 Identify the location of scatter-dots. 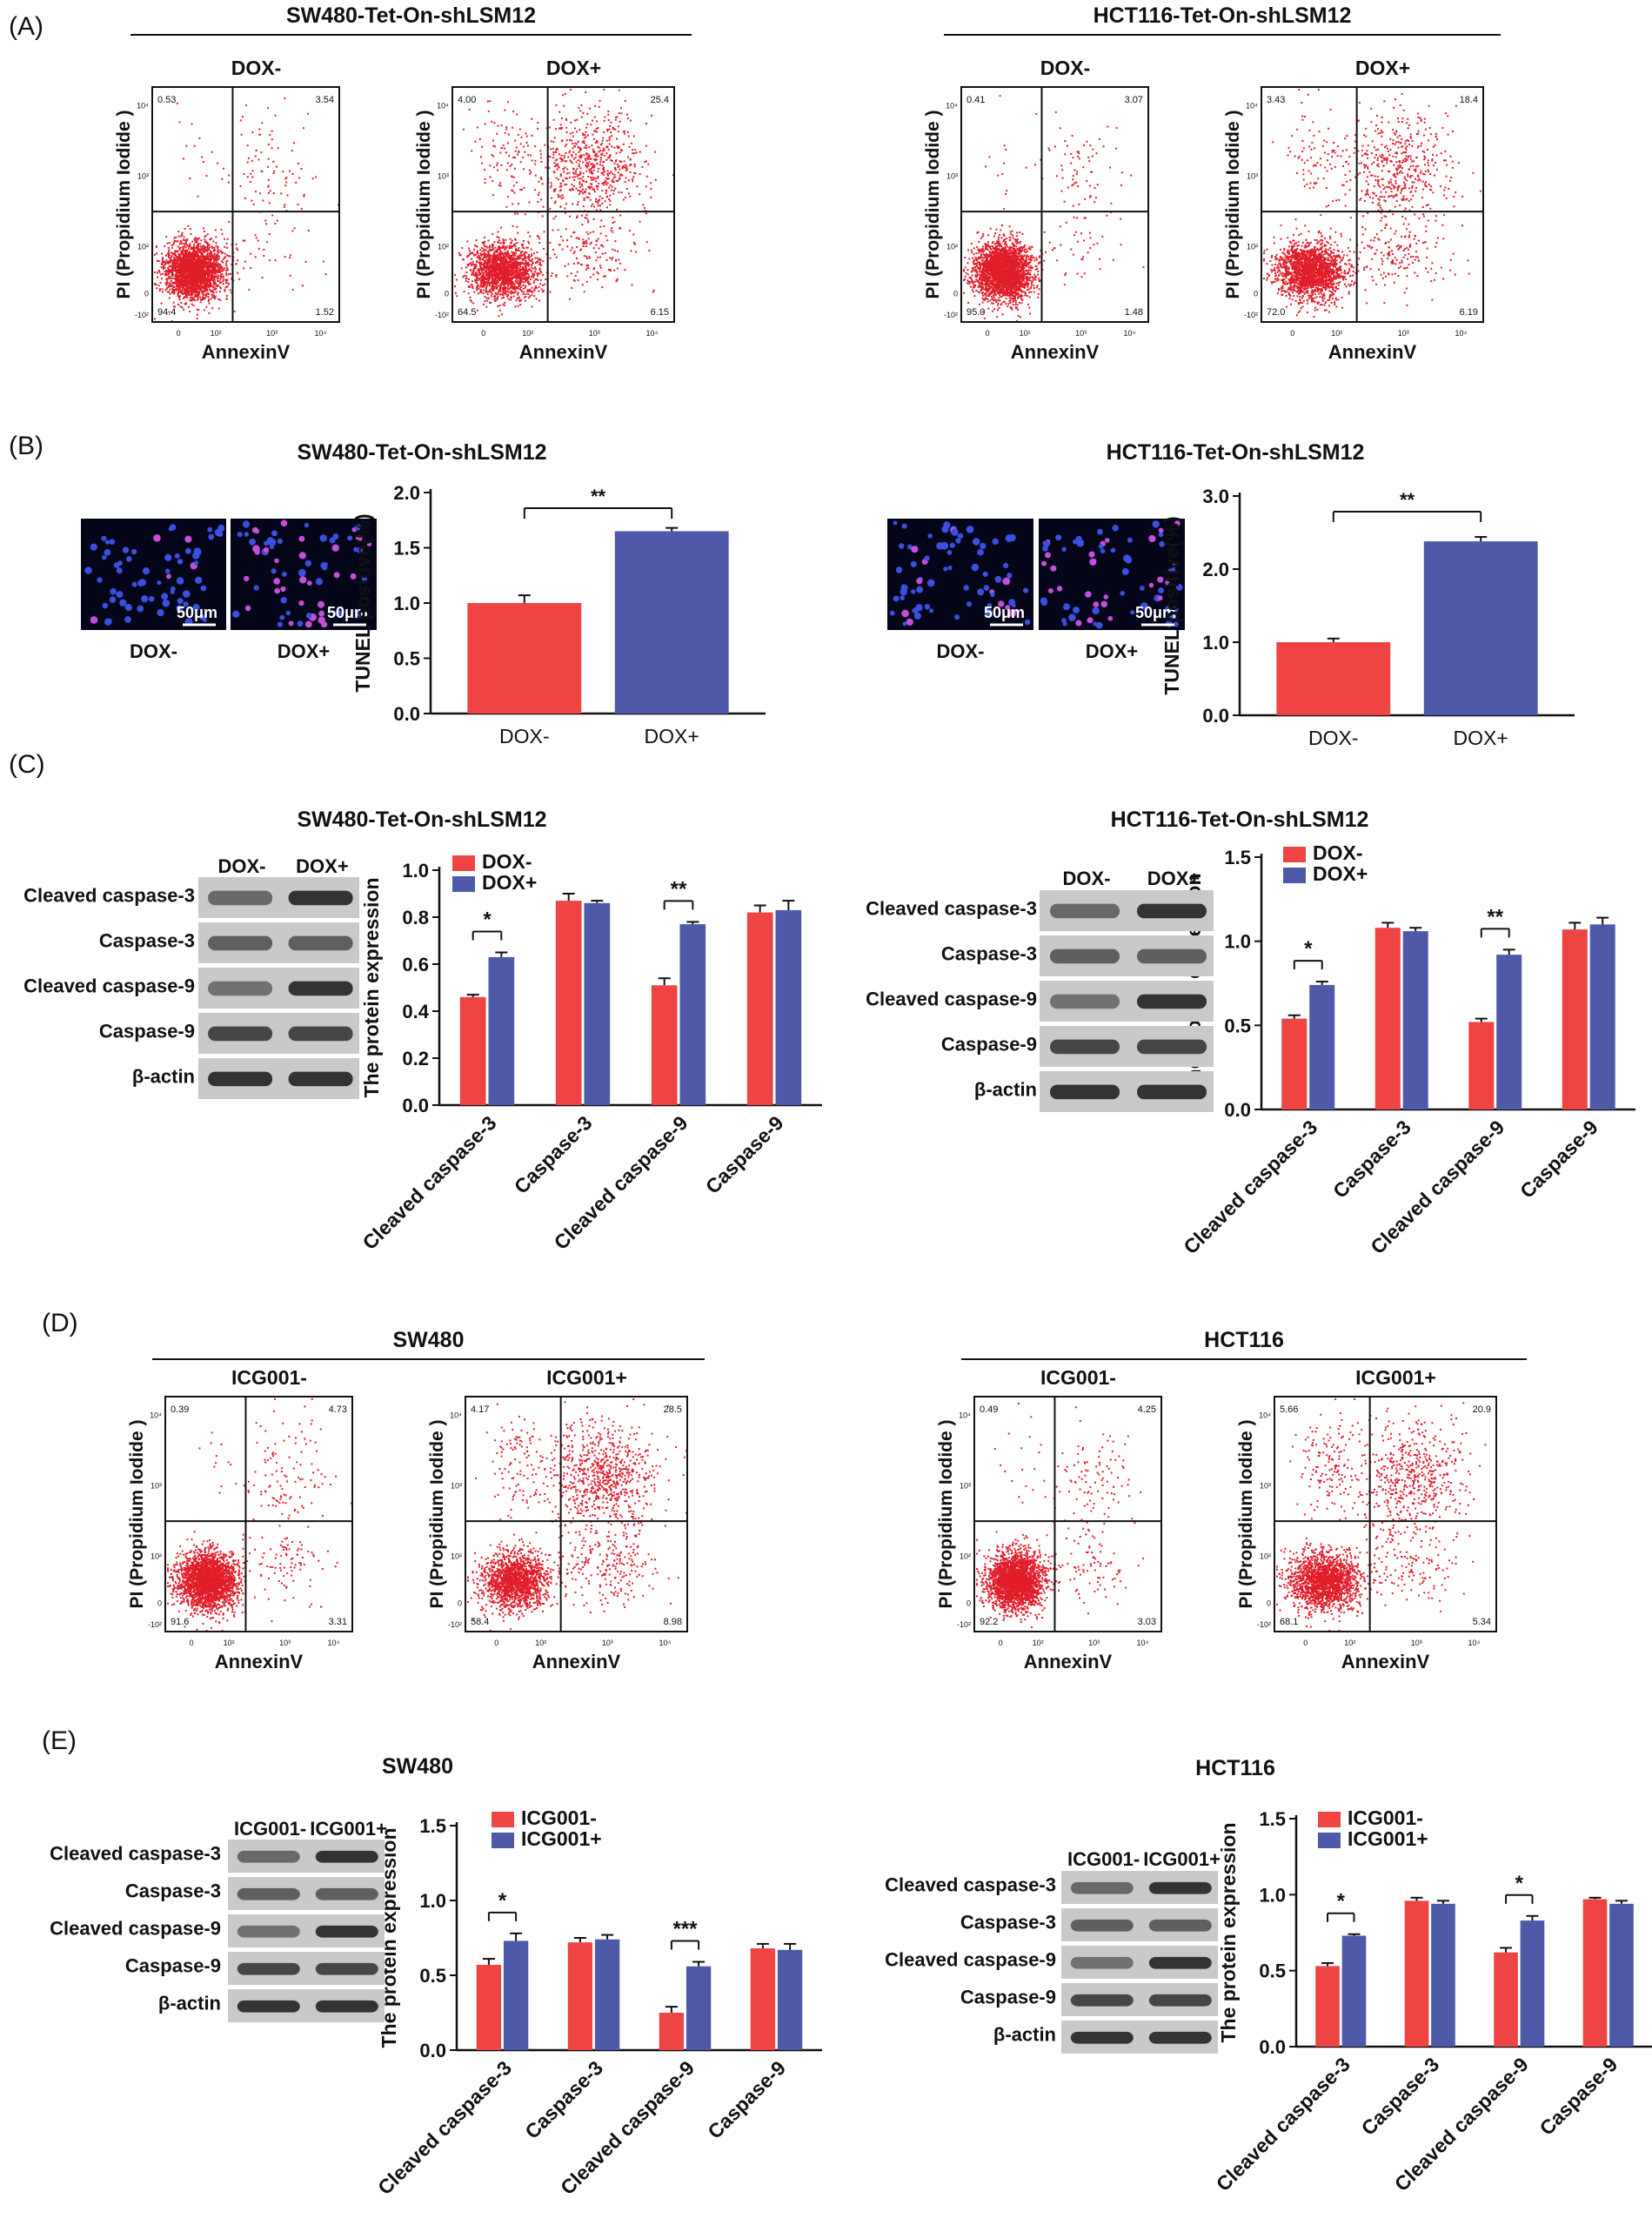
(564, 203).